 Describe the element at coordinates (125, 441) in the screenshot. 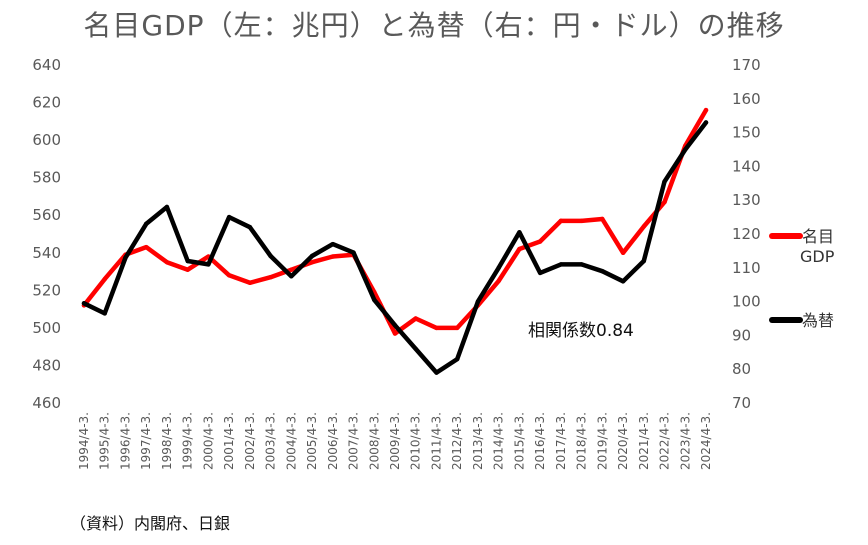

I see `x-axis-tick-label: 1996/4-3.` at that location.